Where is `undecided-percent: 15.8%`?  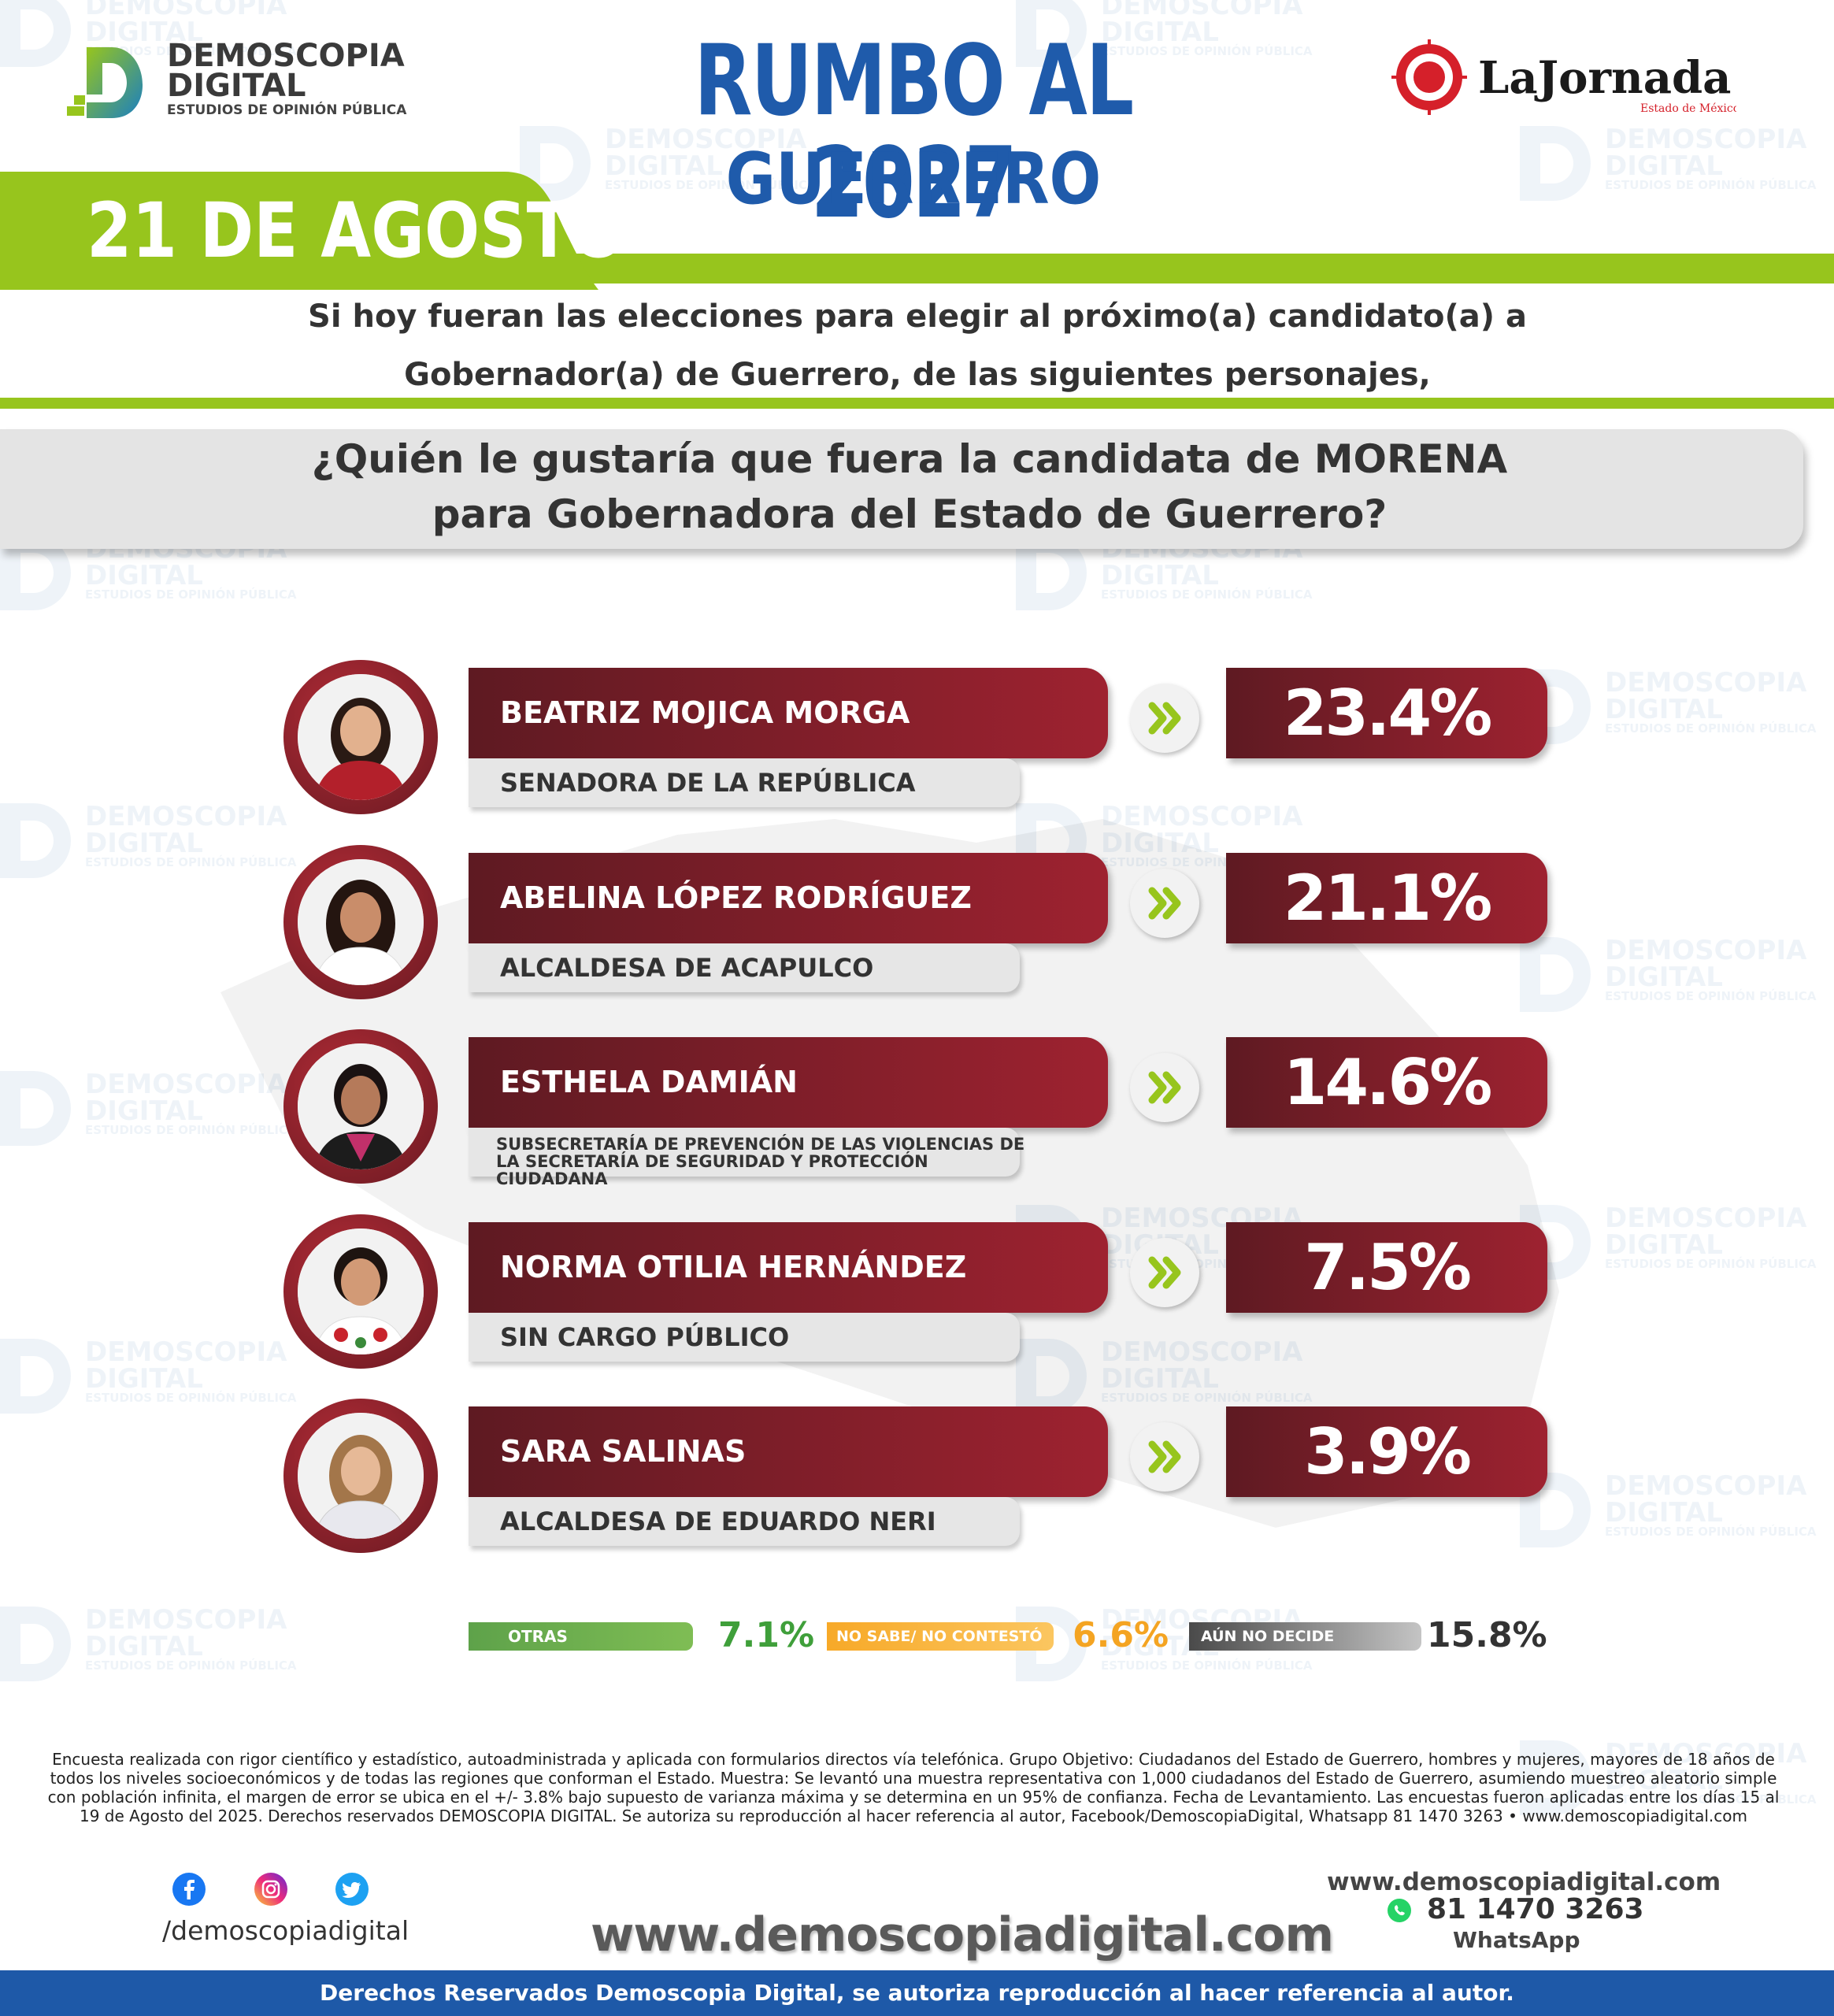
undecided-percent: 15.8% is located at coordinates (1487, 1635).